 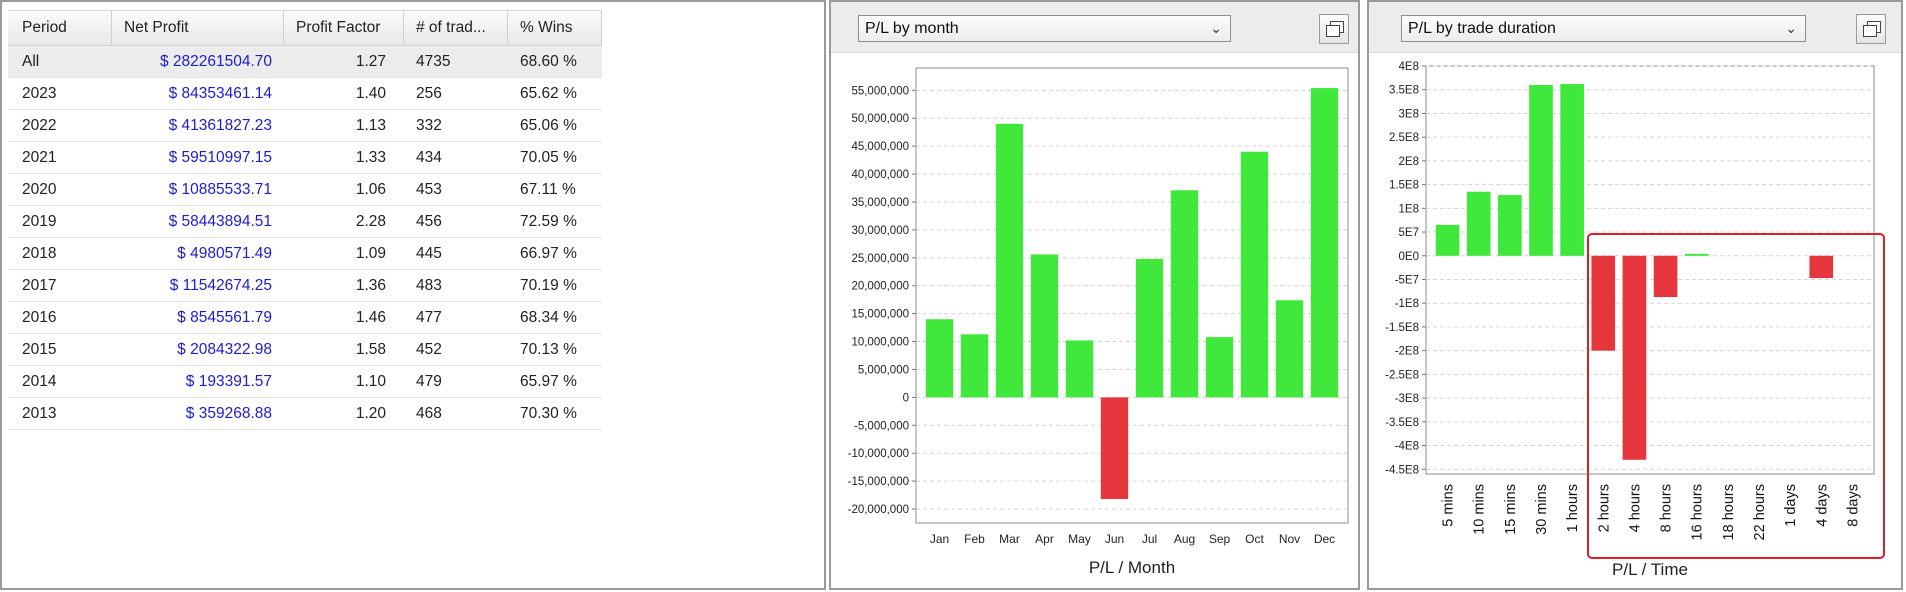 What do you see at coordinates (548, 125) in the screenshot?
I see `wins-cell: 65.06 %` at bounding box center [548, 125].